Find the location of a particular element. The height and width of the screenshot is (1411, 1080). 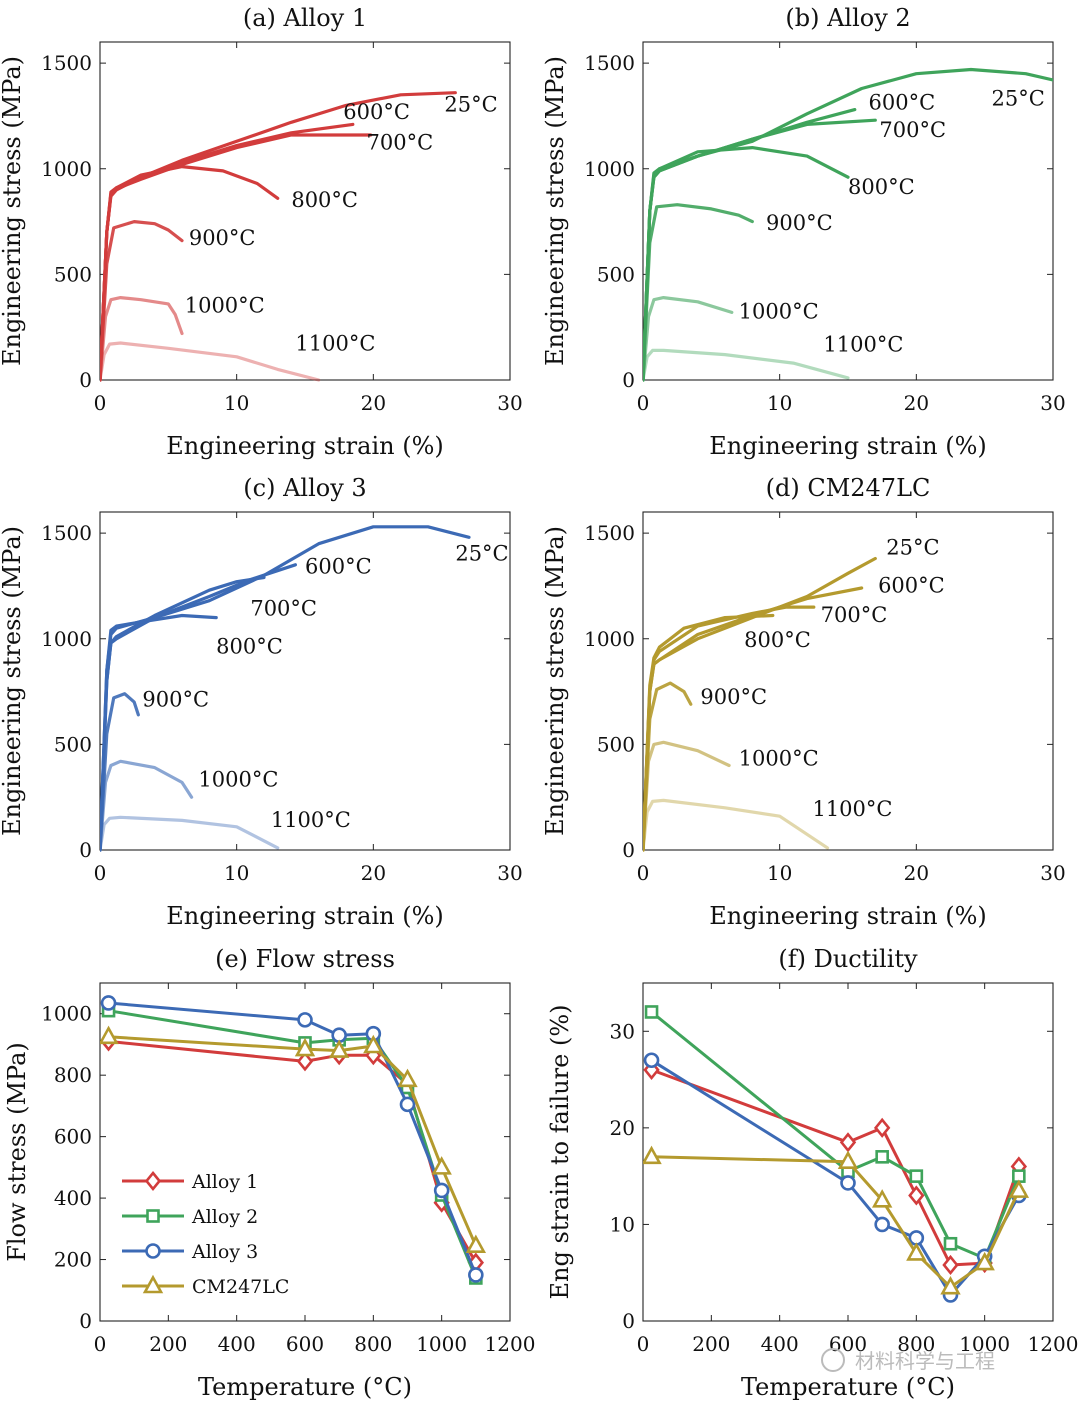

y-tick-label: 20 is located at coordinates (622, 1128).